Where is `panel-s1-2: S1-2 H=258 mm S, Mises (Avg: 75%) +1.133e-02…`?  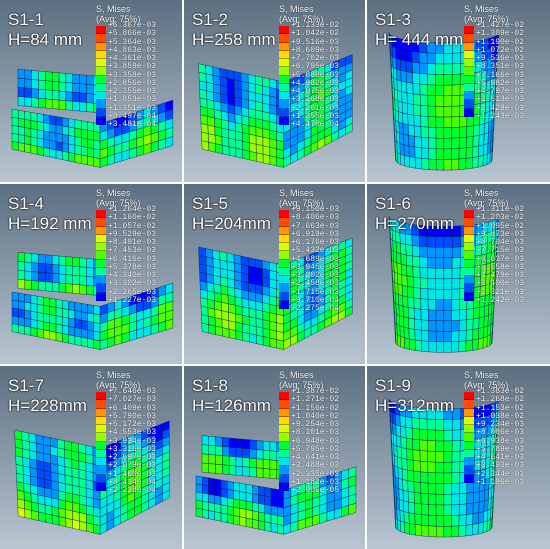
panel-s1-2: S1-2 H=258 mm S, Mises (Avg: 75%) +1.133e-02… is located at coordinates (274, 91).